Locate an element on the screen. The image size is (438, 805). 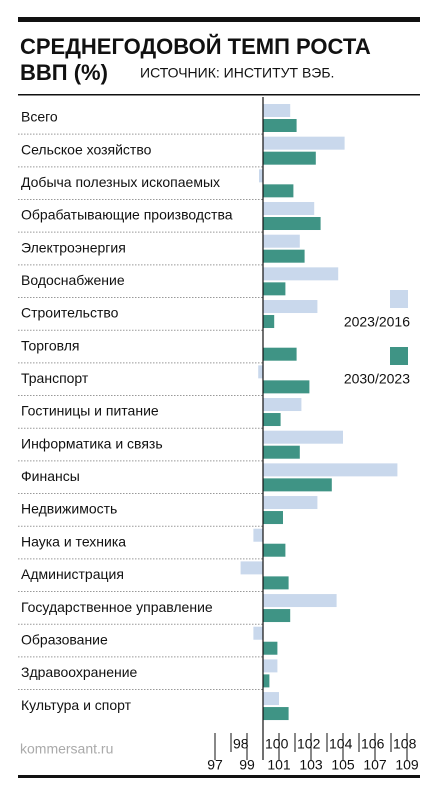
x-tick-label: 106 is located at coordinates (373, 744).